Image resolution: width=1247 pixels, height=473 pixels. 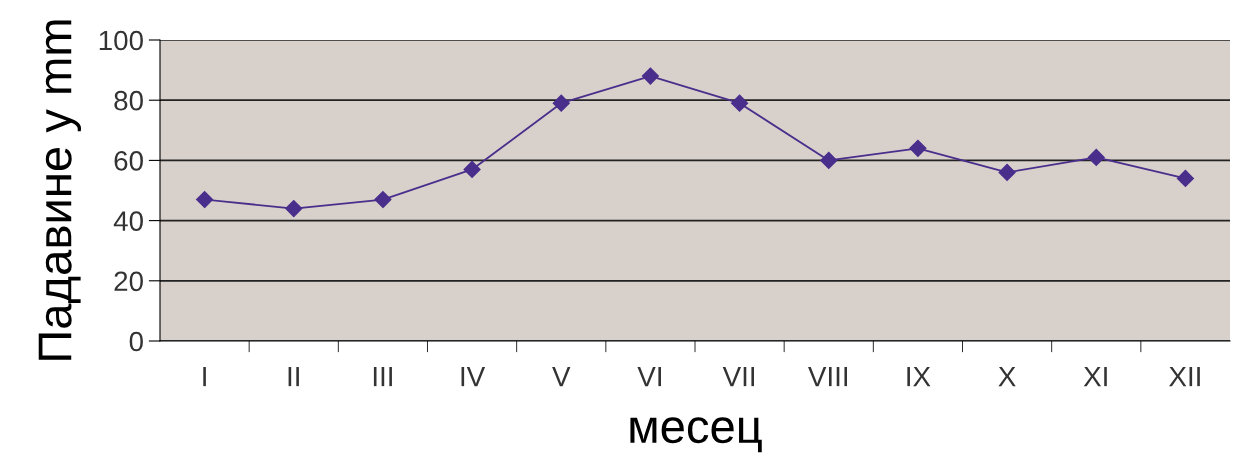 What do you see at coordinates (1007, 377) in the screenshot?
I see `x-tick-label: X` at bounding box center [1007, 377].